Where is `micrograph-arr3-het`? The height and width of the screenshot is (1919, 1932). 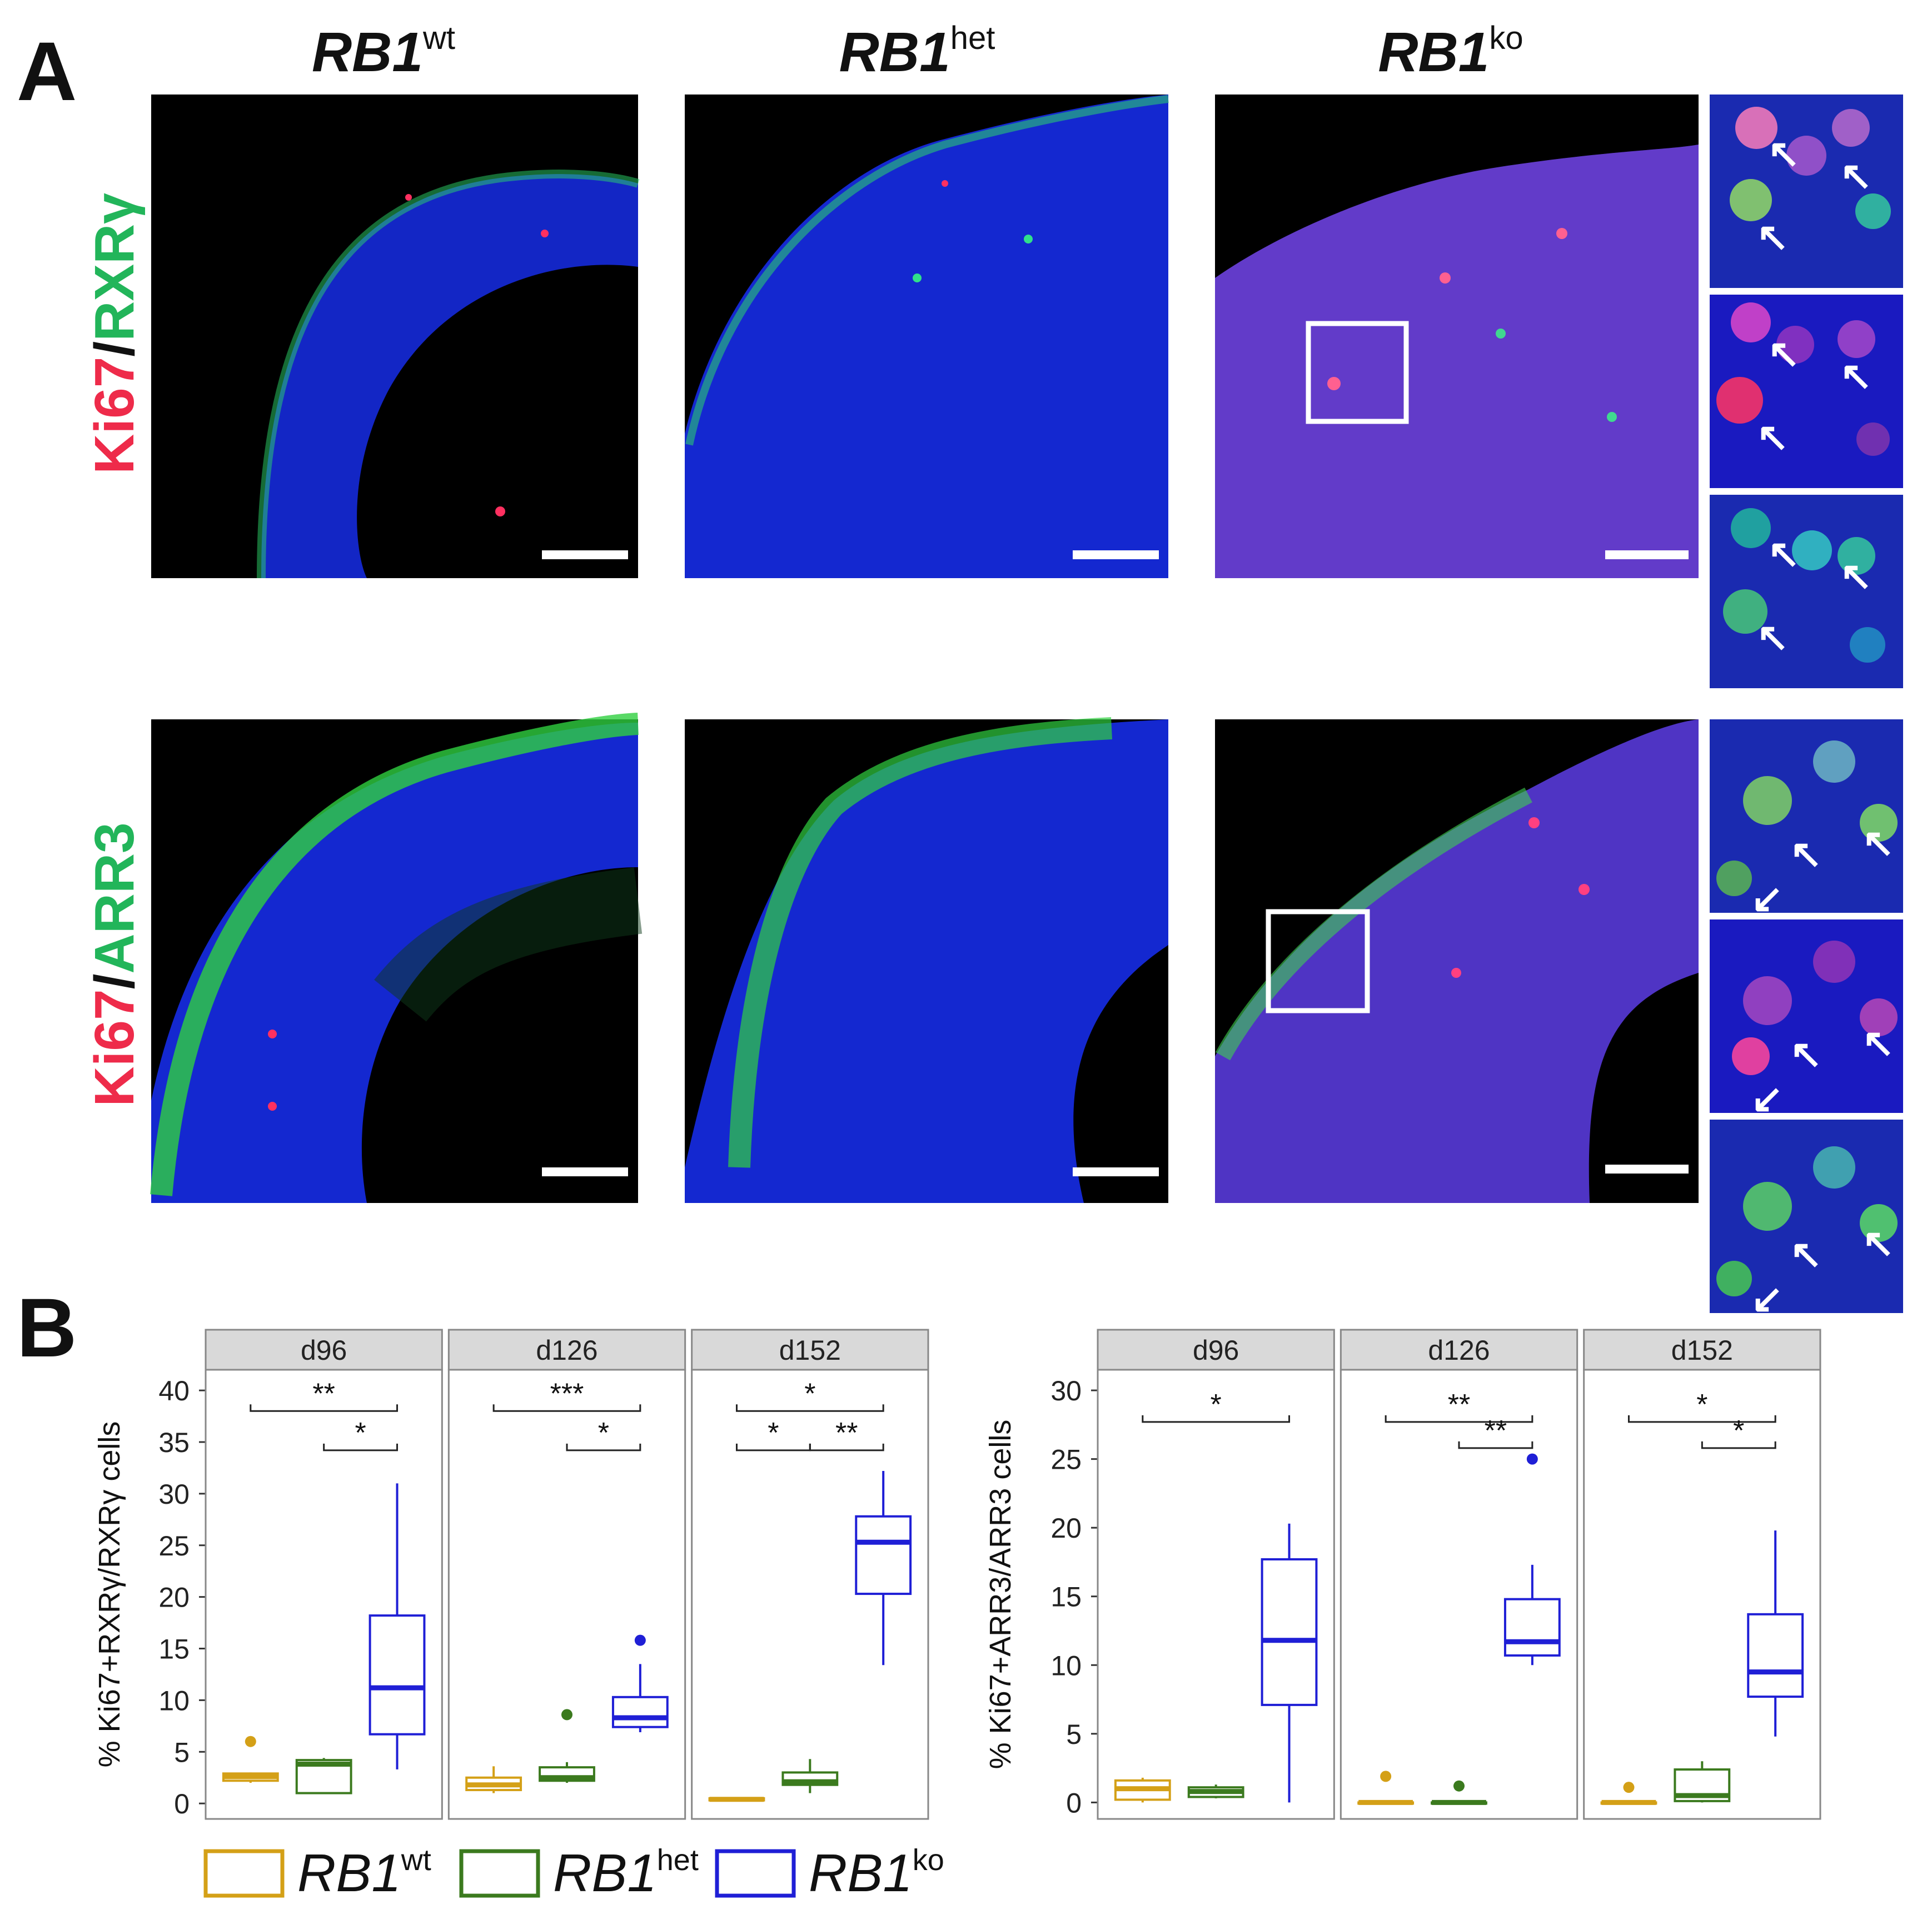 micrograph-arr3-het is located at coordinates (926, 960).